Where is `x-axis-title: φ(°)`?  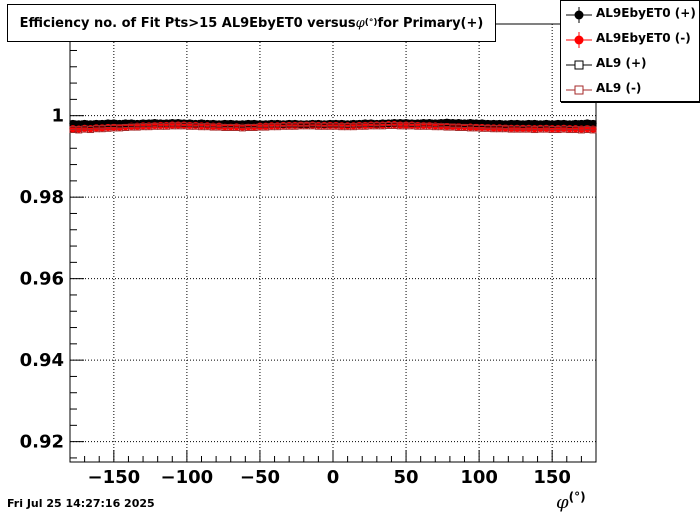
x-axis-title: φ(°) is located at coordinates (571, 501).